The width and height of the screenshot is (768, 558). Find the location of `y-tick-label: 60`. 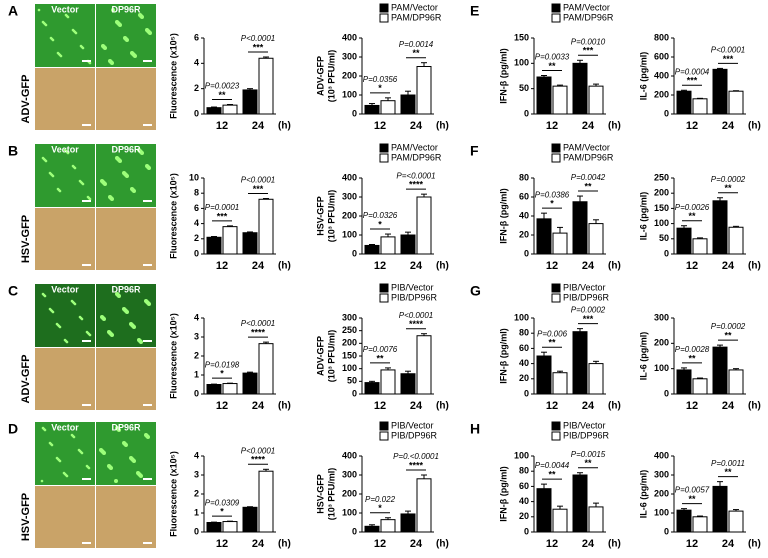

y-tick-label: 60 is located at coordinates (524, 196).